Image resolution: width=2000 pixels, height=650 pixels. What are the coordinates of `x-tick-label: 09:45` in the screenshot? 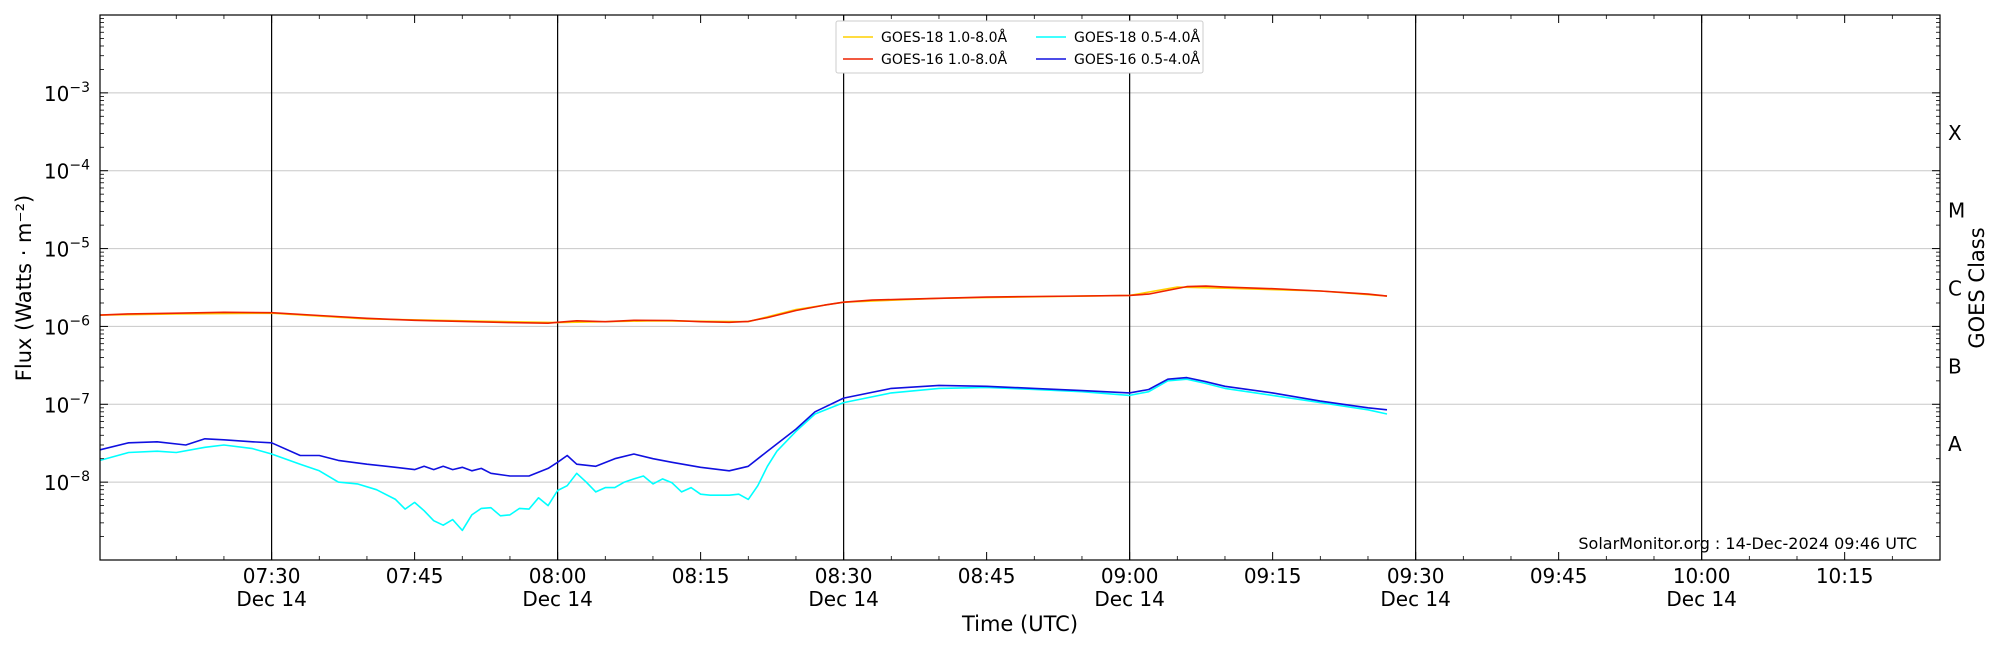 It's located at (1559, 576).